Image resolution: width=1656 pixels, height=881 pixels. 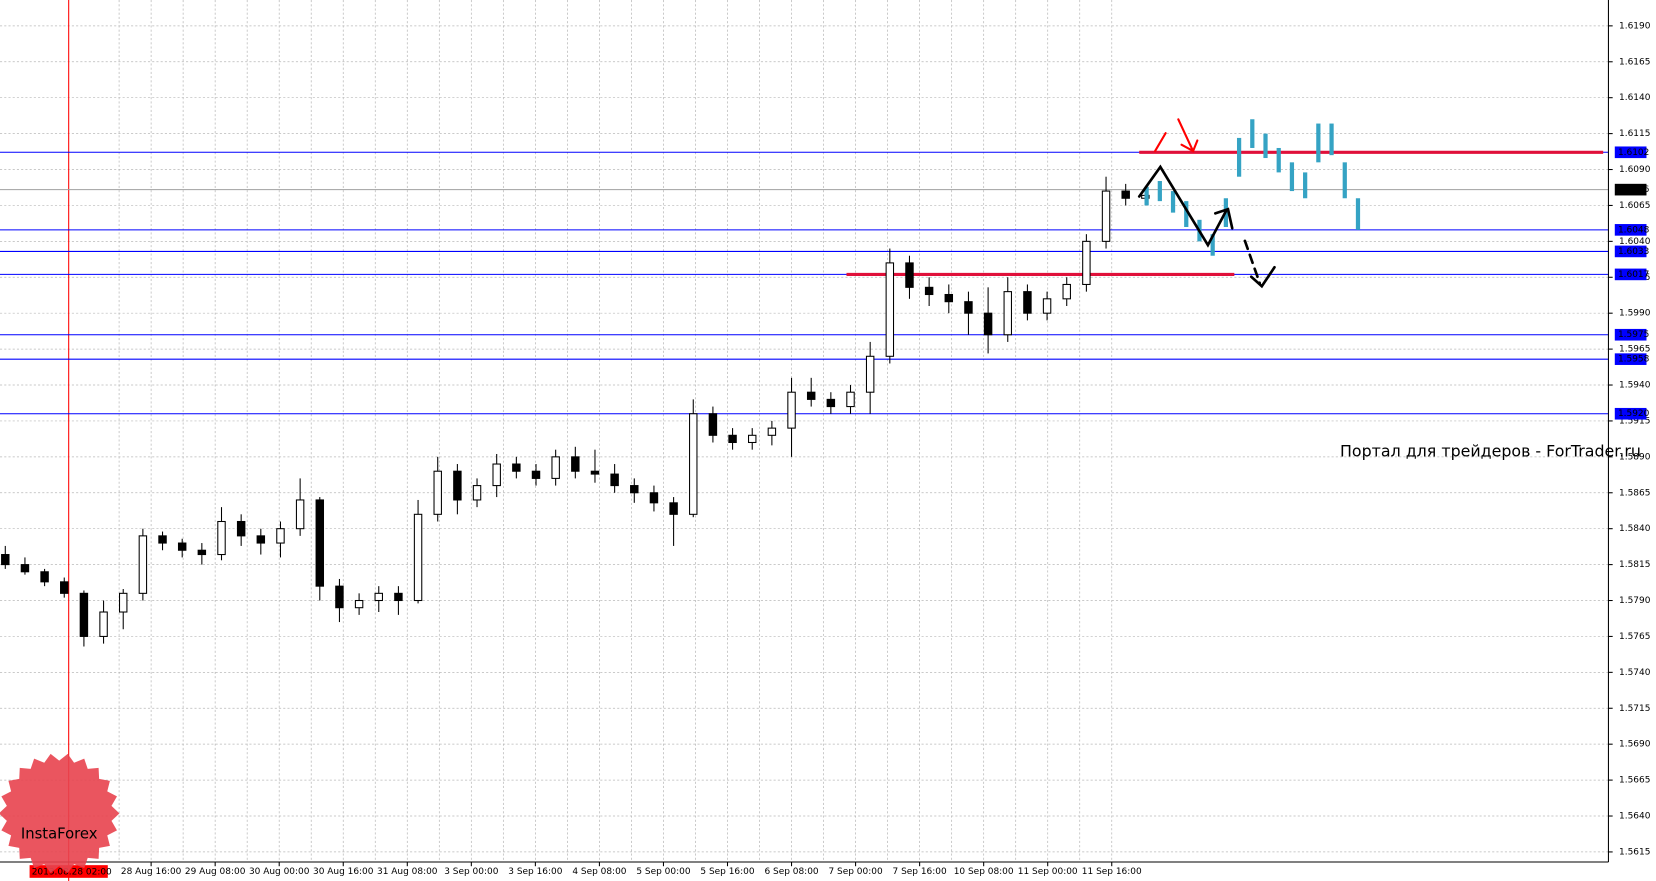 I want to click on y-tick-label: 1.5865, so click(x=1634, y=493).